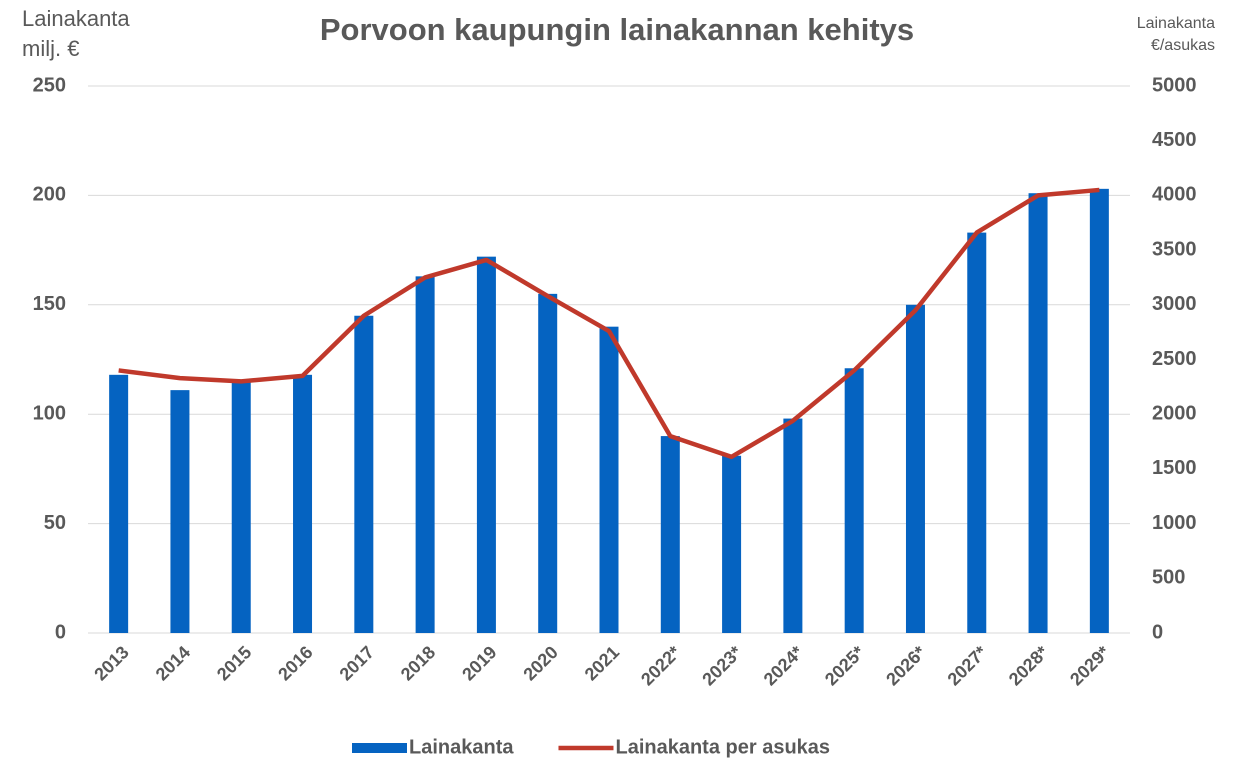  What do you see at coordinates (844, 665) in the screenshot?
I see `x-tick-label: 2025*` at bounding box center [844, 665].